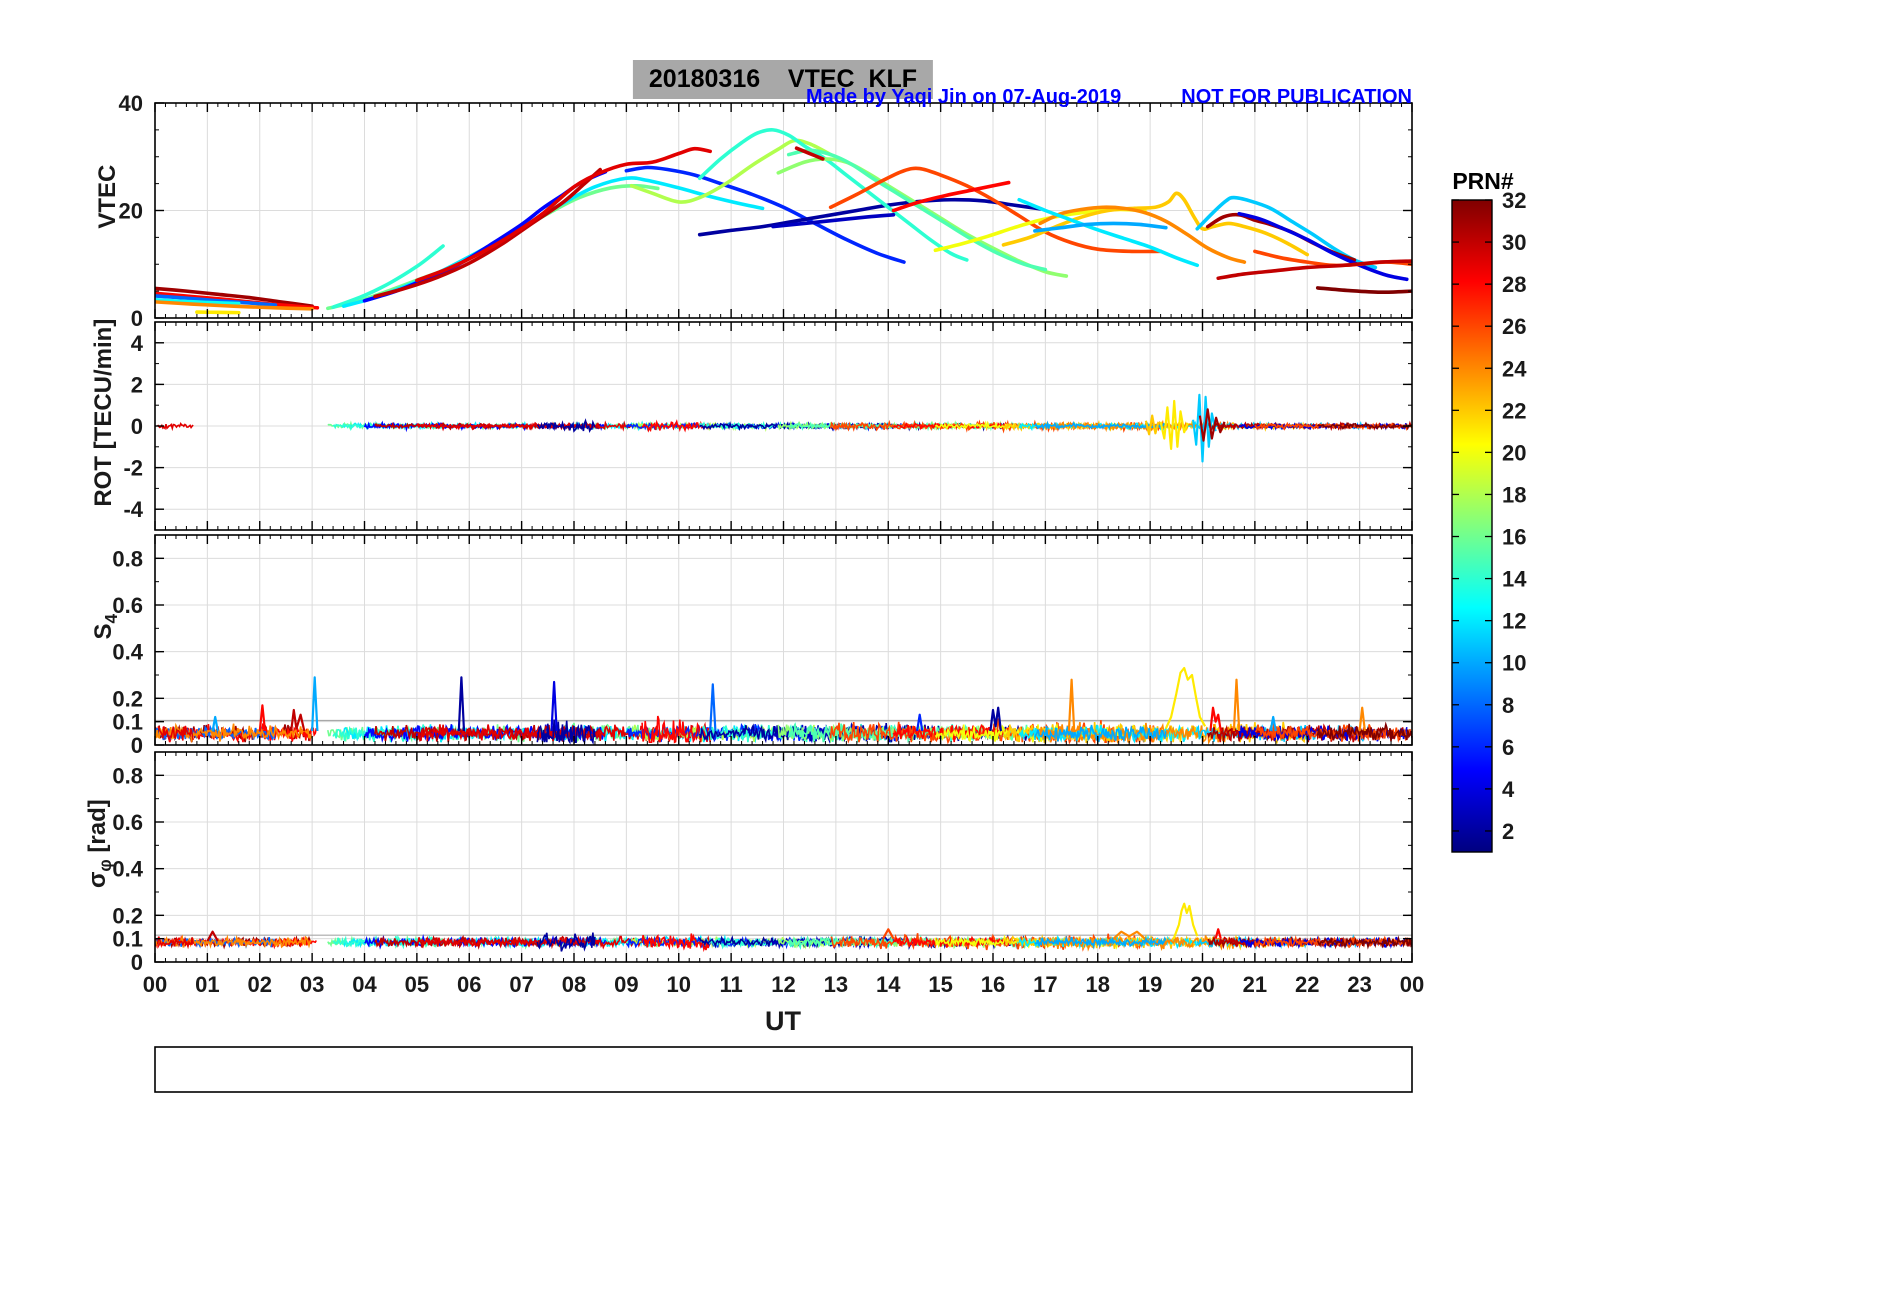  Describe the element at coordinates (1508, 747) in the screenshot. I see `svg-text: 6` at that location.